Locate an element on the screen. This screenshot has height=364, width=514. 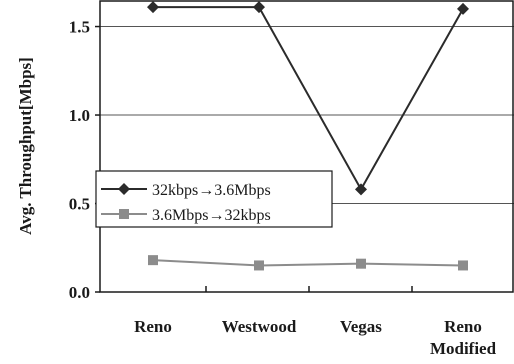
legend-label: 32kbps→3.6Mbps is located at coordinates (211, 190).